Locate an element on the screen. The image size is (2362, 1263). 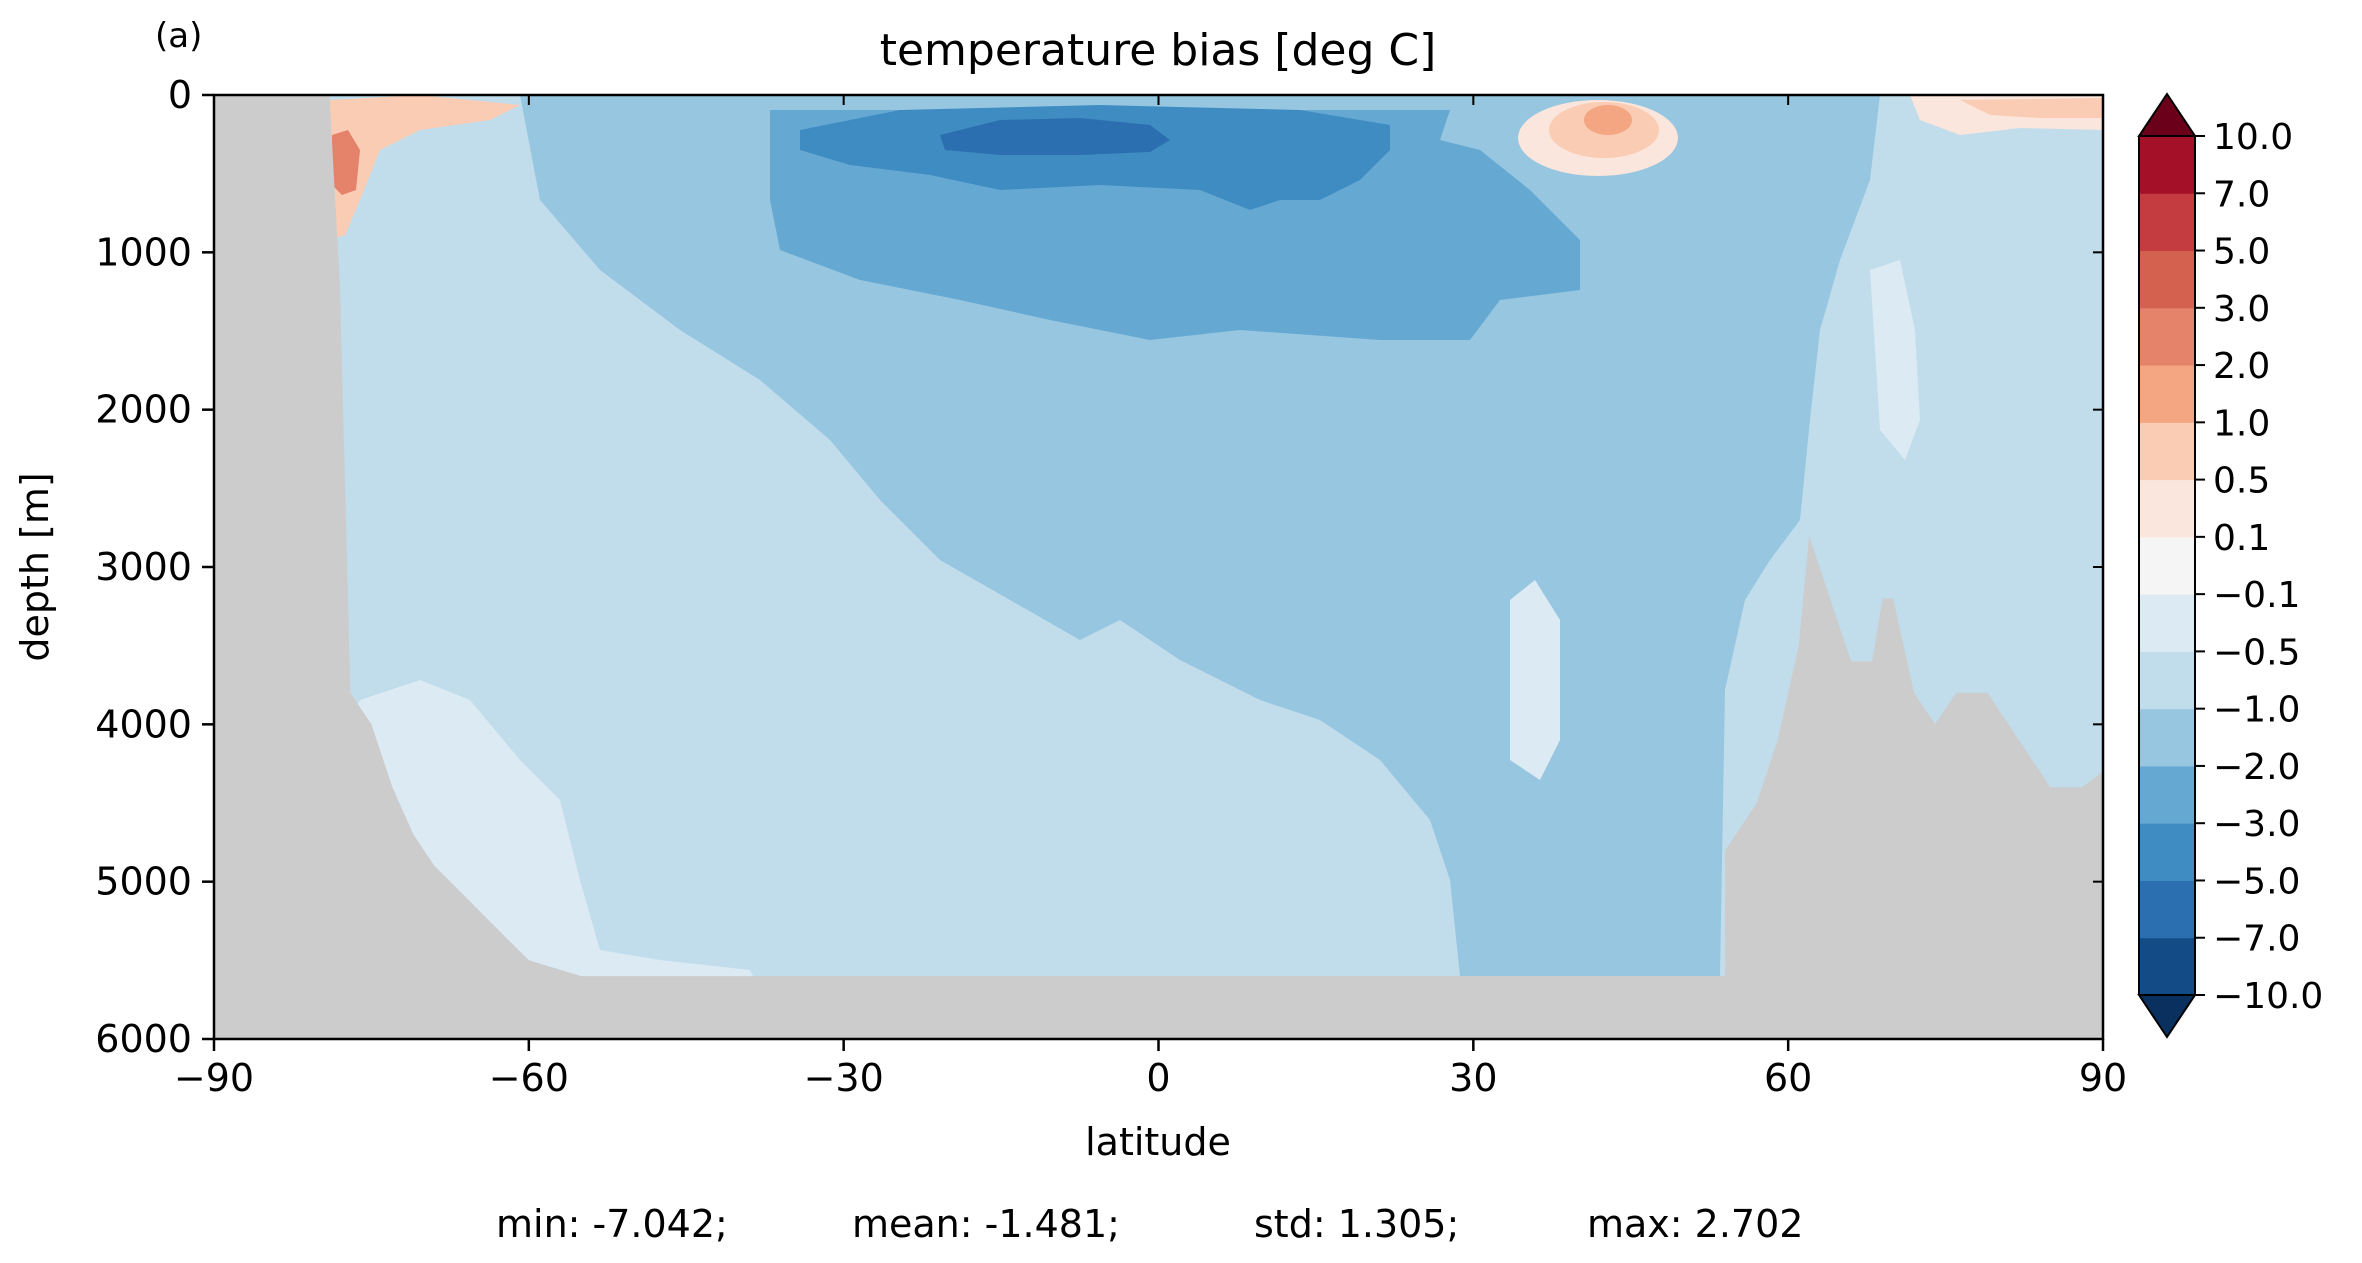
x-axis-label: latitude is located at coordinates (1158, 1142).